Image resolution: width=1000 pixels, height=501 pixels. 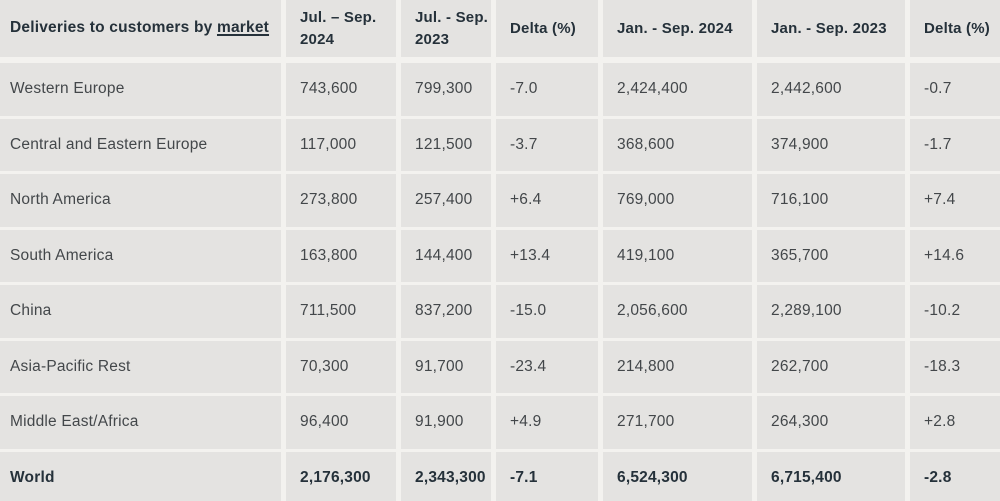 I want to click on market-cell: North America, so click(x=140, y=200).